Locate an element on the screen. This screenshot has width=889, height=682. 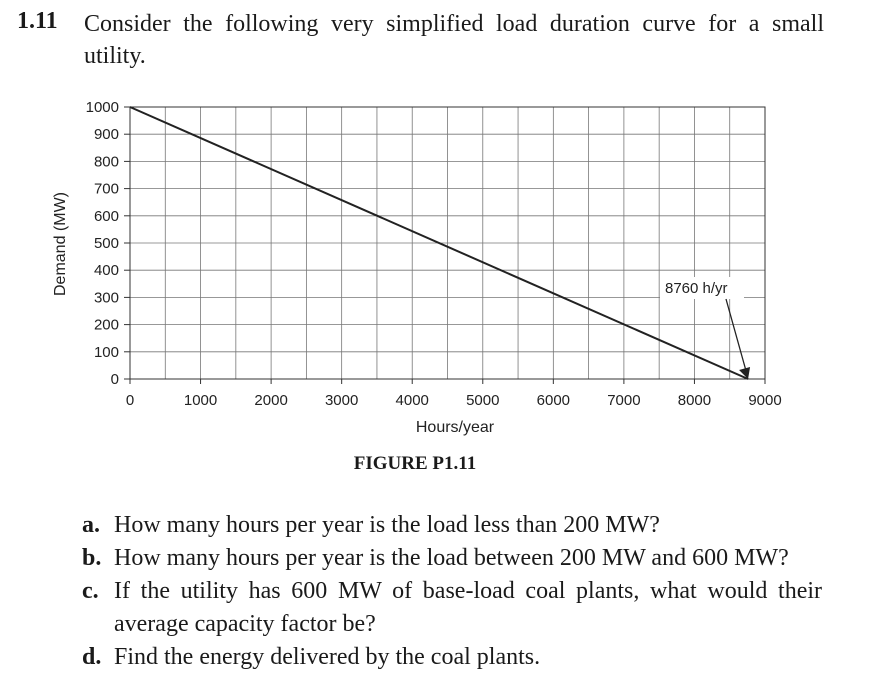
annotation-arrowhead is located at coordinates (745, 373).